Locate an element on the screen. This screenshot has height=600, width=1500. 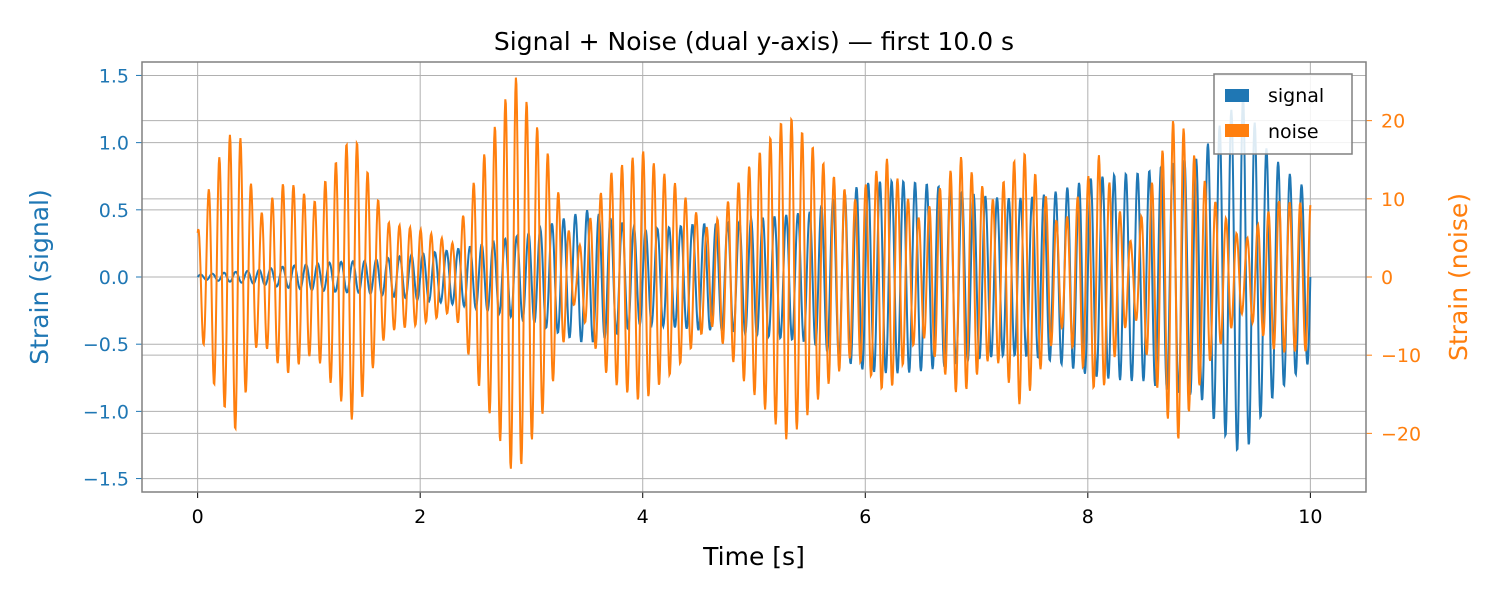
legend-box is located at coordinates (1283, 114).